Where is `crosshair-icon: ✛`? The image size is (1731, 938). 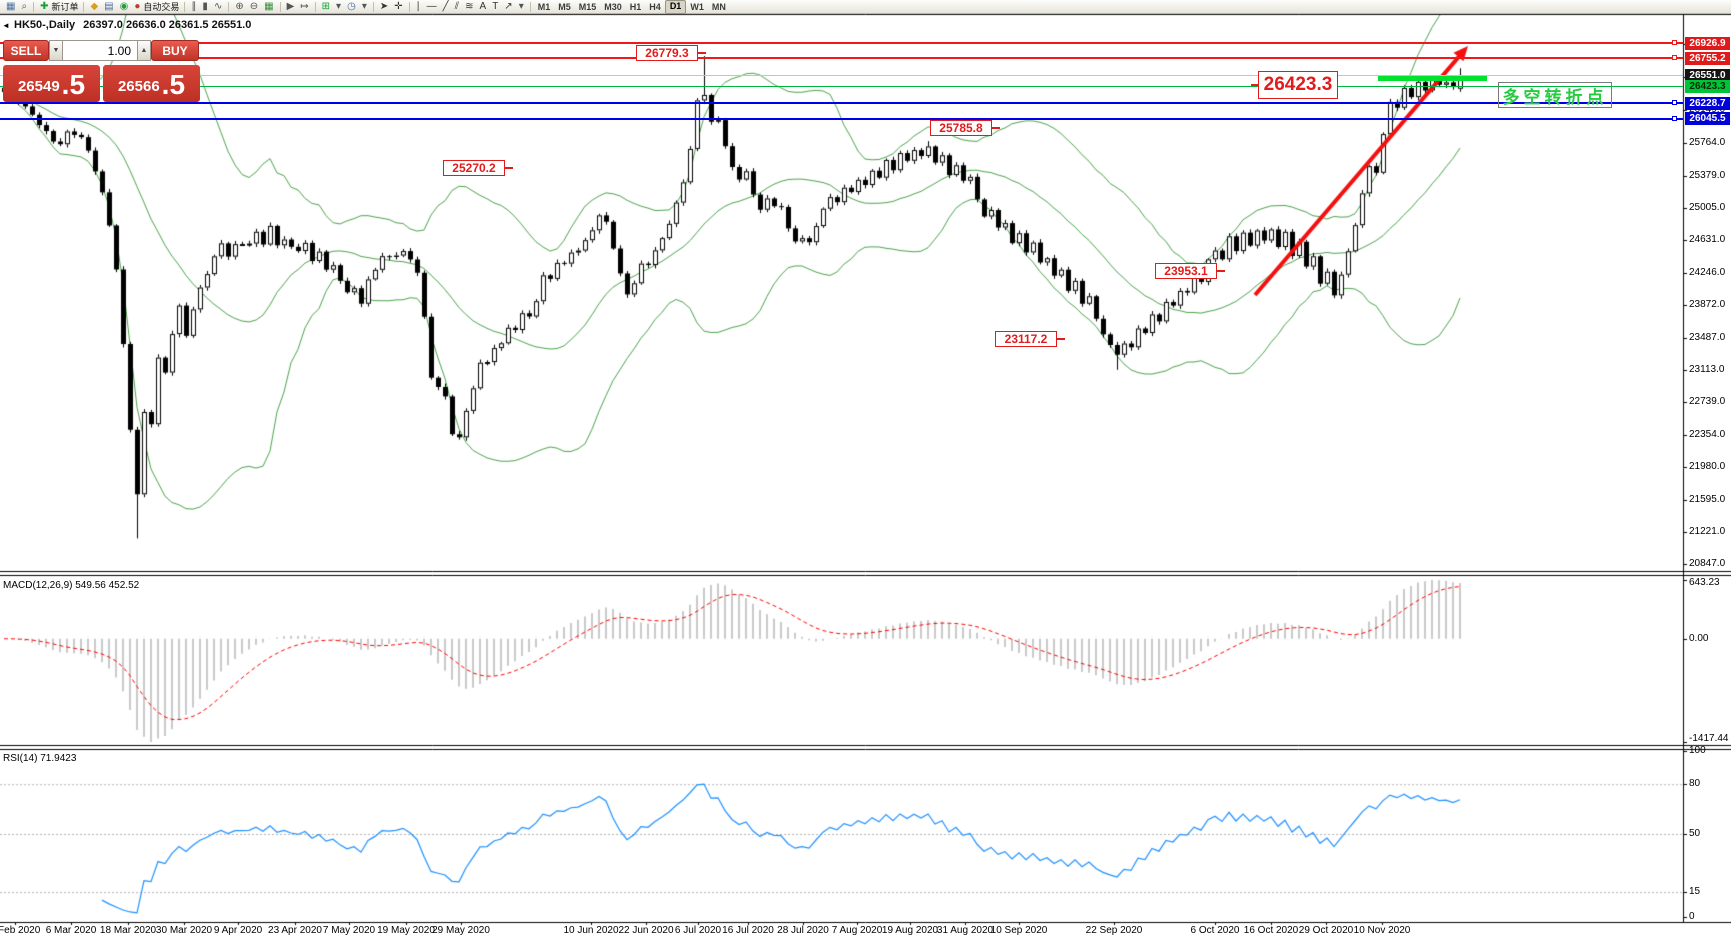
crosshair-icon: ✛ is located at coordinates (398, 6).